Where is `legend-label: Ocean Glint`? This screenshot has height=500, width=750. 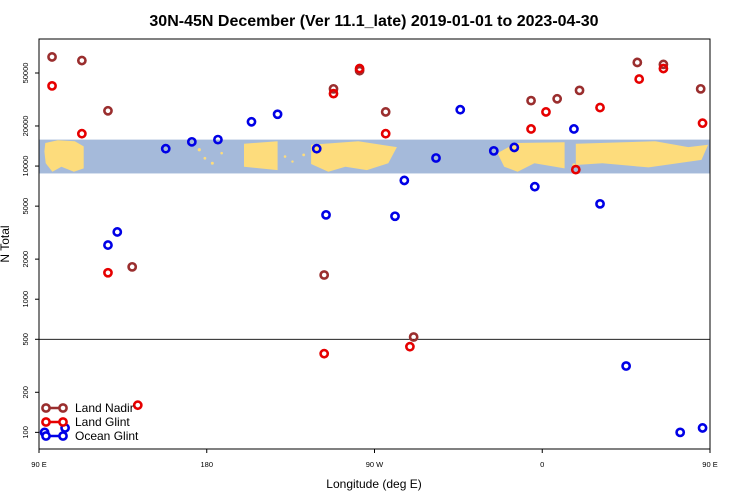 legend-label: Ocean Glint is located at coordinates (107, 436).